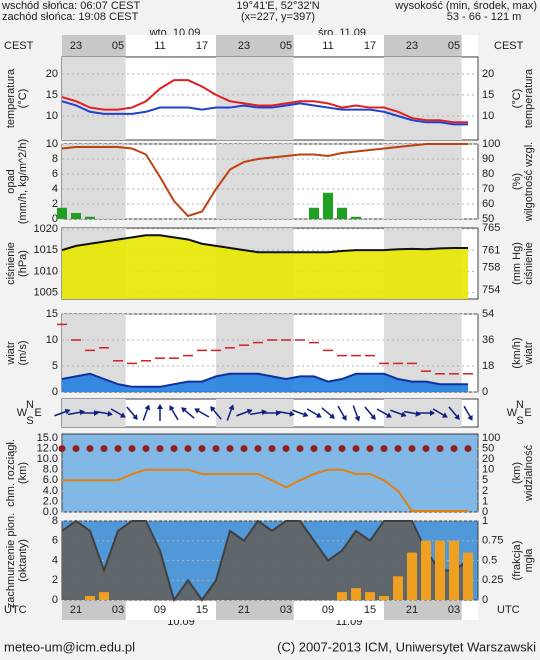 The image size is (540, 660). Describe the element at coordinates (160, 610) in the screenshot. I see `hour-label: 09` at that location.